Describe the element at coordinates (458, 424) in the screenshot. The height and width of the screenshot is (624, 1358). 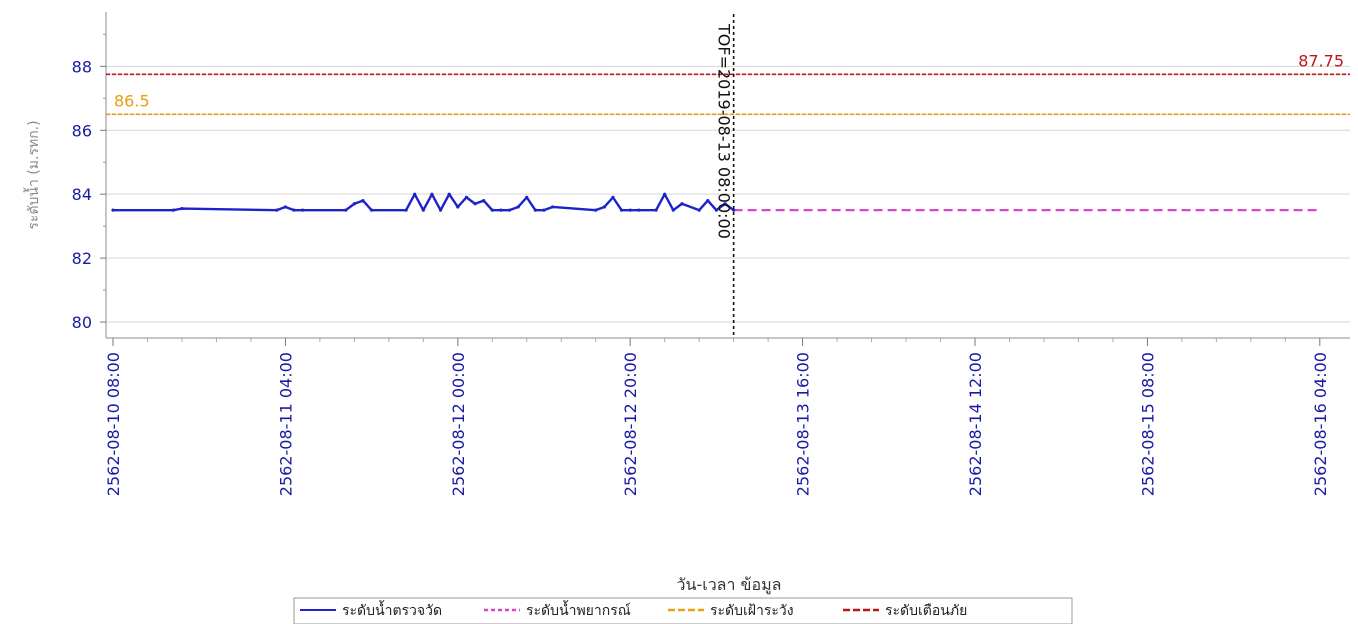
I see `x-tick-label: 2562-08-12 00:00` at that location.